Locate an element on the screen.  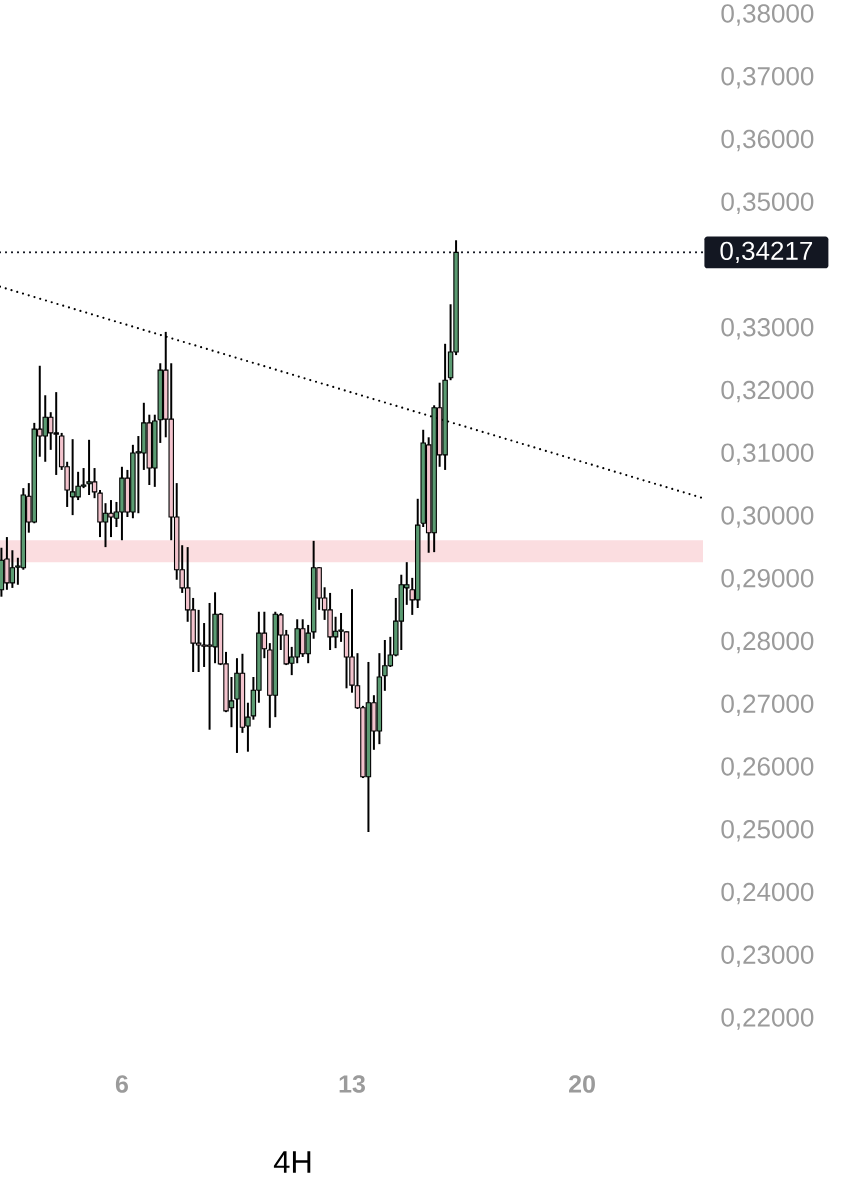
y-tick-label: 0,24000 is located at coordinates (767, 893).